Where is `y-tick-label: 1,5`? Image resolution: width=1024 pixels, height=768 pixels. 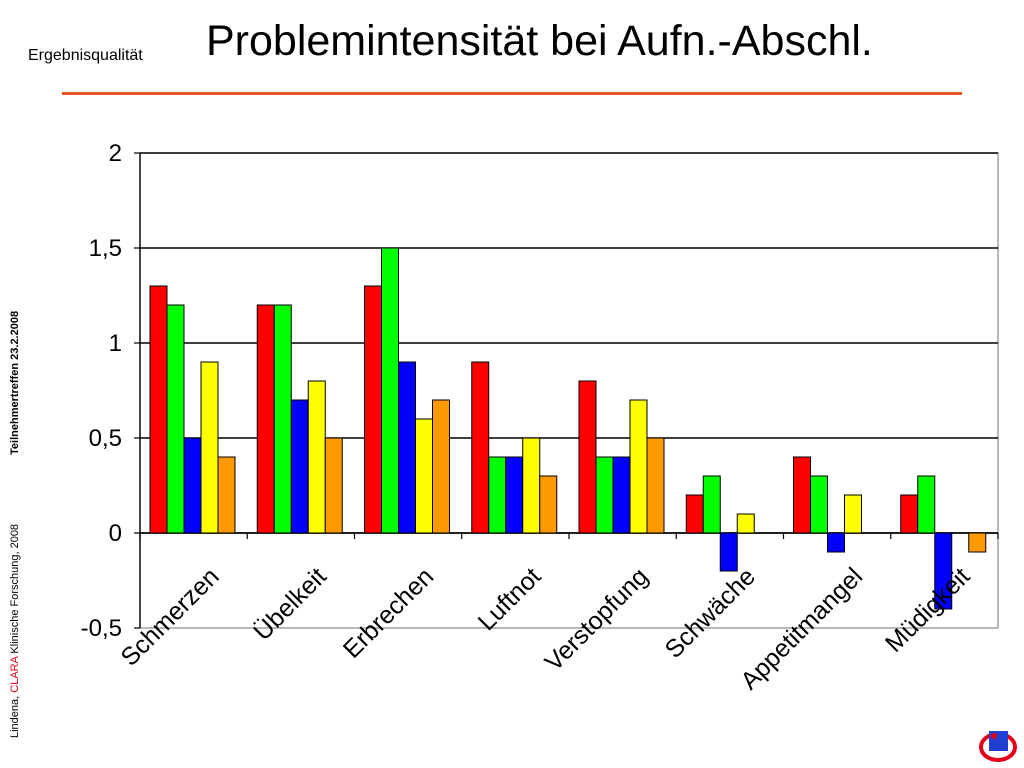 y-tick-label: 1,5 is located at coordinates (105, 248).